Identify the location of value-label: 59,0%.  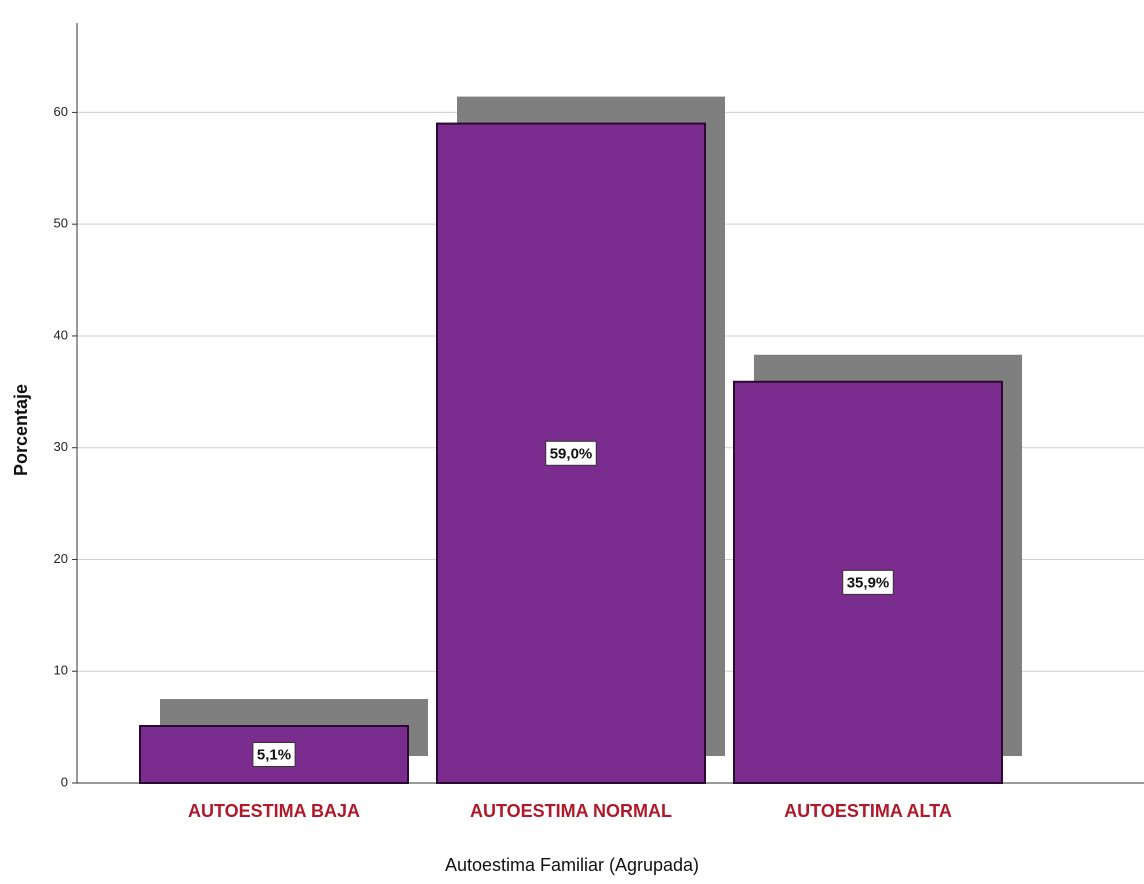
(571, 453).